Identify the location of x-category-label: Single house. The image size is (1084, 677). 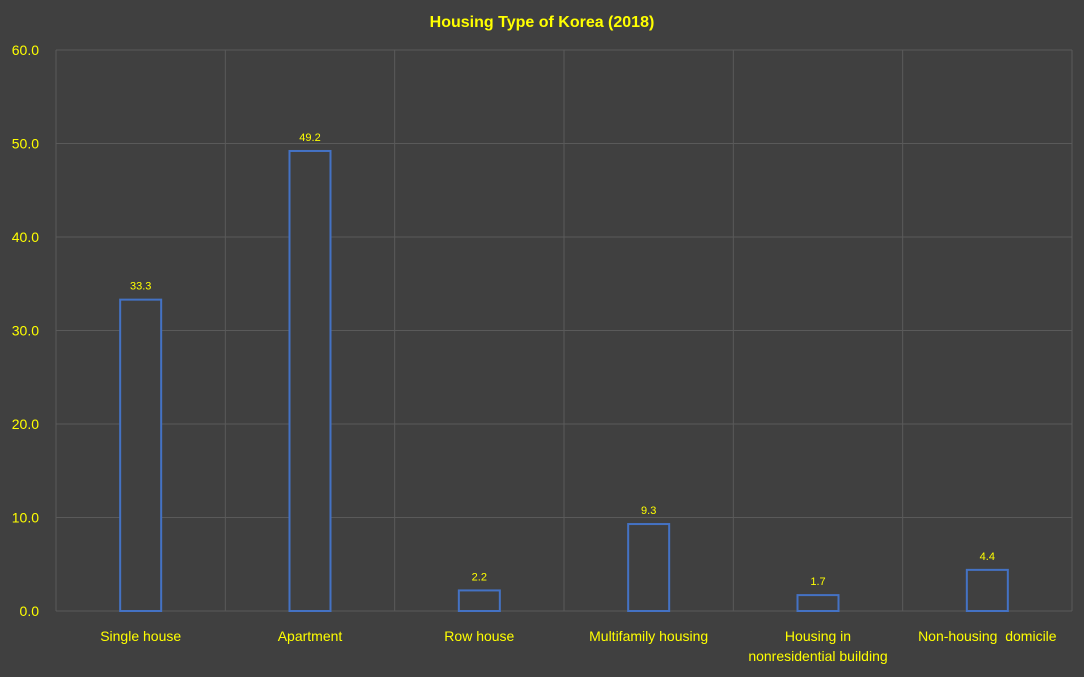
(140, 636).